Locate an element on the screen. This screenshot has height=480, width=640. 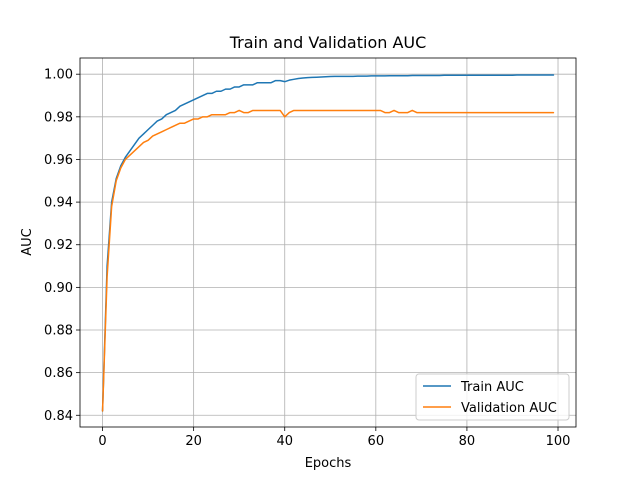
y-axis: 0.84 0.86 0.88 0.90 0.92 0.94 0.96 0.98 1.00 is located at coordinates (62, 246).